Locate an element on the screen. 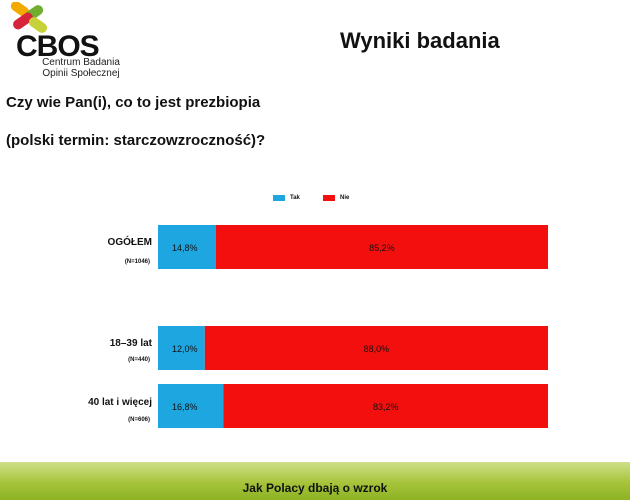  category-label: 18–39 lat is located at coordinates (130, 343).